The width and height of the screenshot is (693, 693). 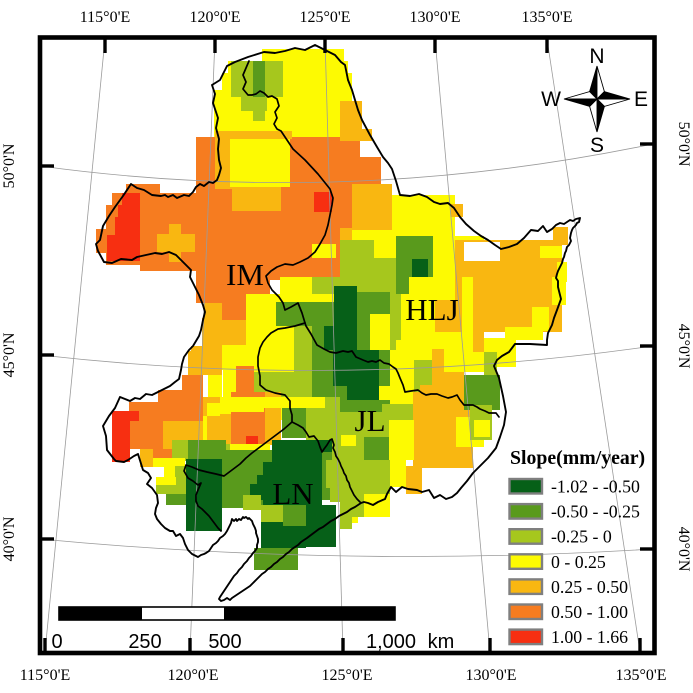 What do you see at coordinates (596, 56) in the screenshot?
I see `svg-text: N` at bounding box center [596, 56].